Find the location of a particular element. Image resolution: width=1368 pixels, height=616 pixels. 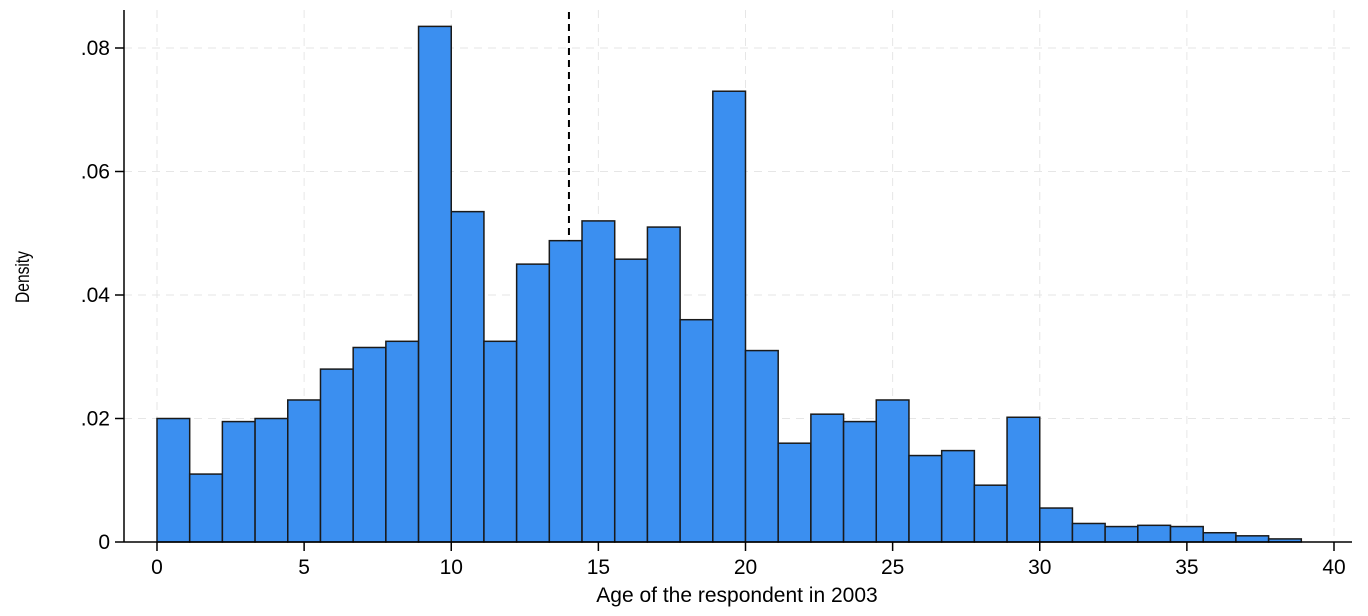

x-tick-label: 35 is located at coordinates (1186, 567).